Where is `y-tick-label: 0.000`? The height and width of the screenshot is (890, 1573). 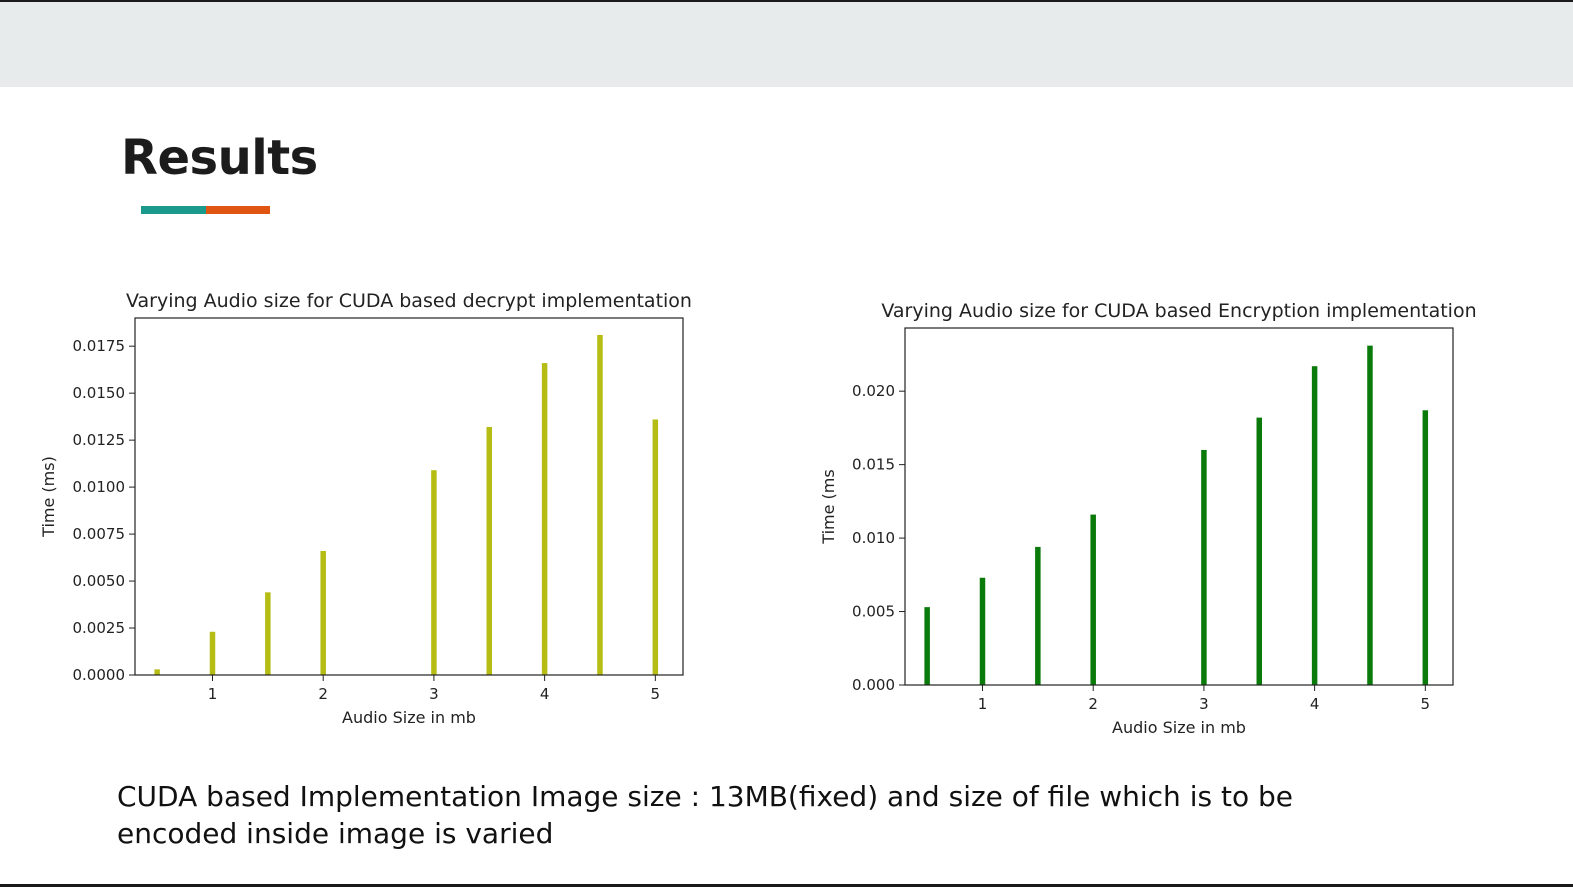
y-tick-label: 0.000 is located at coordinates (873, 685).